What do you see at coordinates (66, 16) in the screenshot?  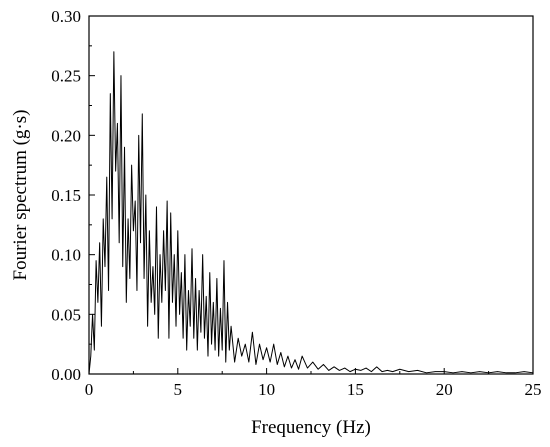 I see `y-tick-label: 0.30` at bounding box center [66, 16].